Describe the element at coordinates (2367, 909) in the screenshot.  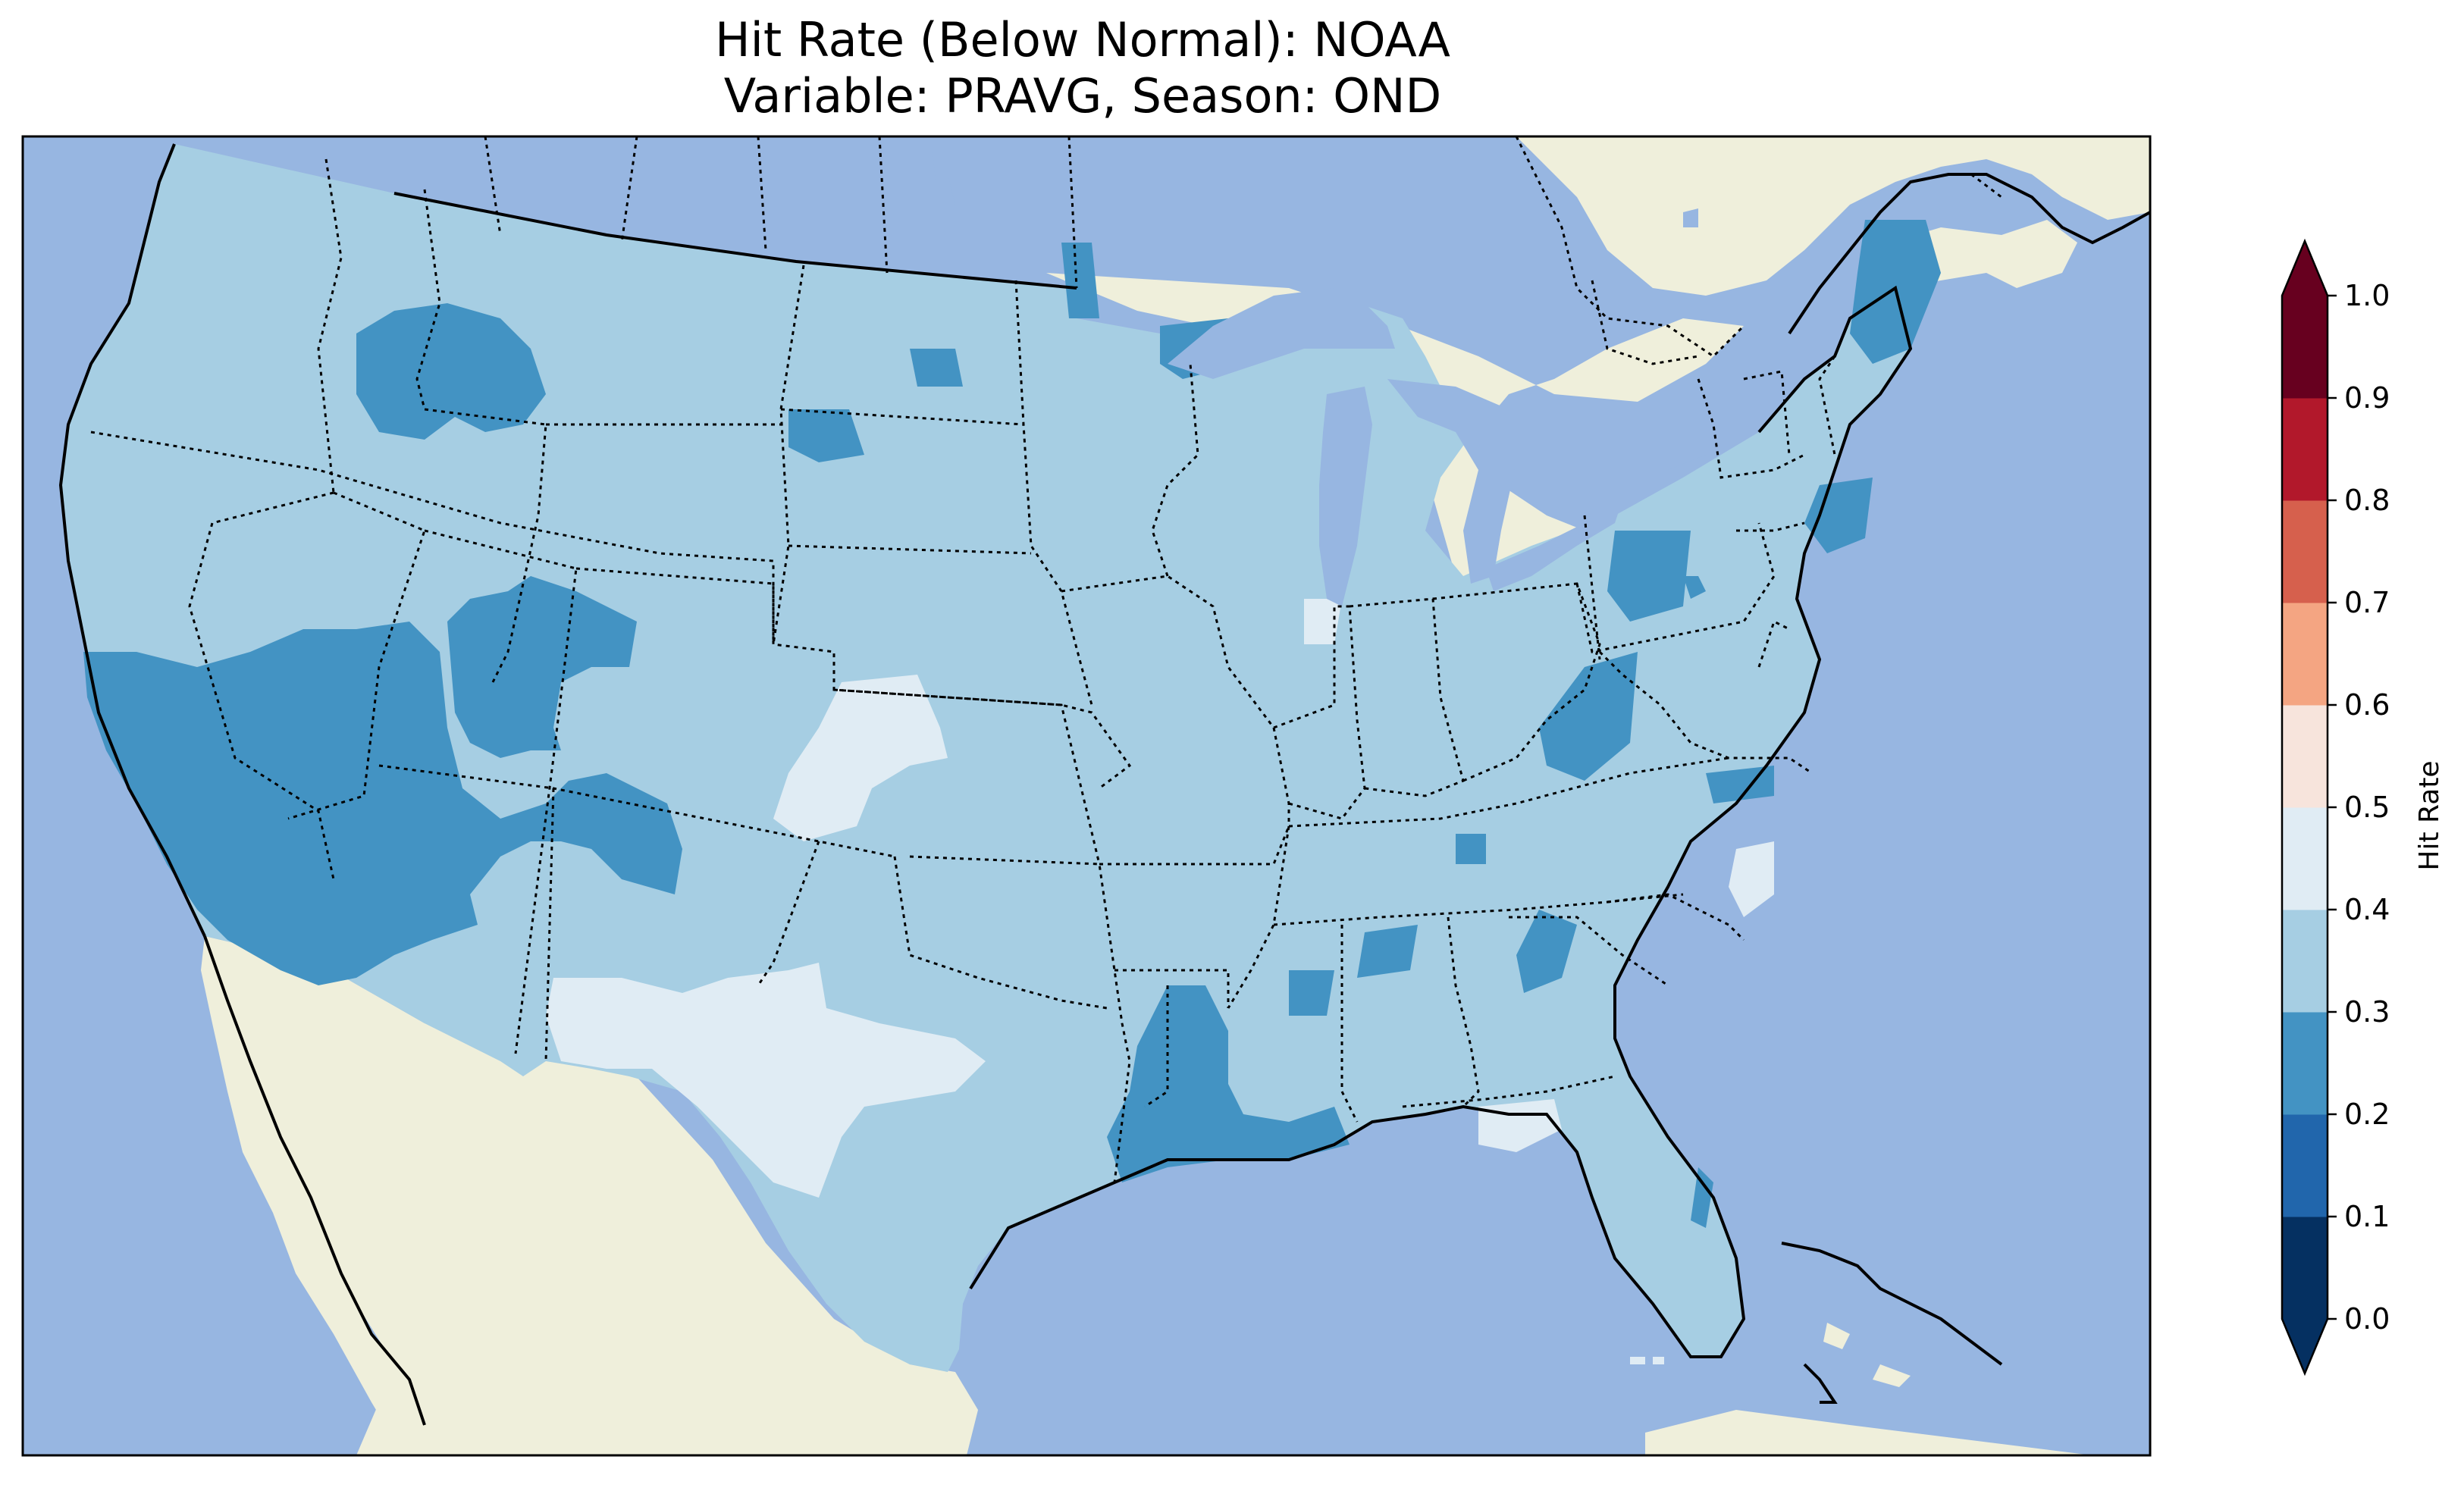
I see `colorbar-tick-label: 0.4` at that location.